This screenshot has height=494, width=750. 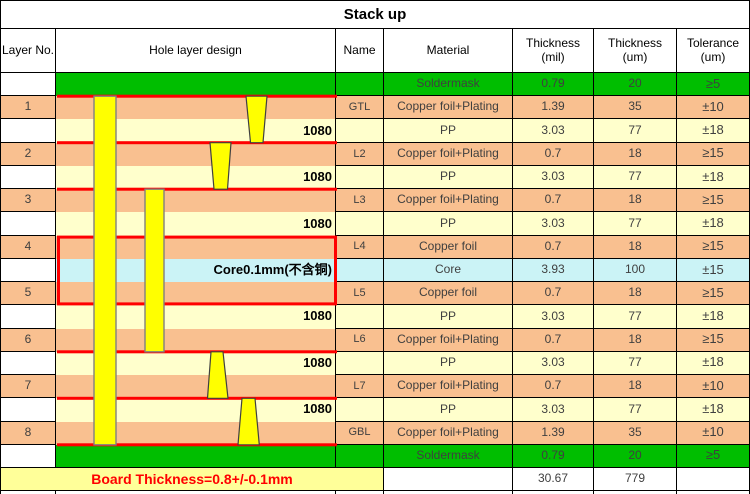 What do you see at coordinates (28, 247) in the screenshot?
I see `layer-no-cell: 4` at bounding box center [28, 247].